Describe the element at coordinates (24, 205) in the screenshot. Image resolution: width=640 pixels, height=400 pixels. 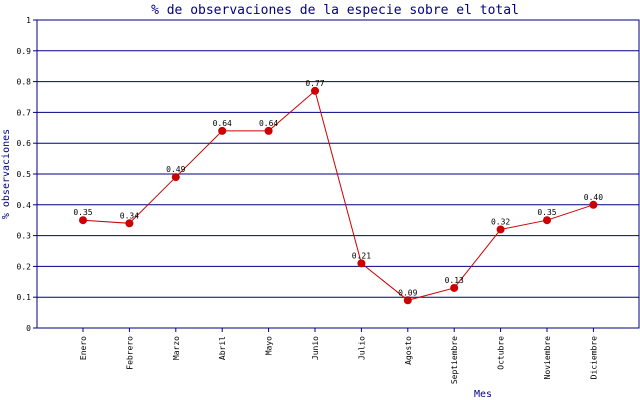
I see `y-tick-label: 0.4` at that location.